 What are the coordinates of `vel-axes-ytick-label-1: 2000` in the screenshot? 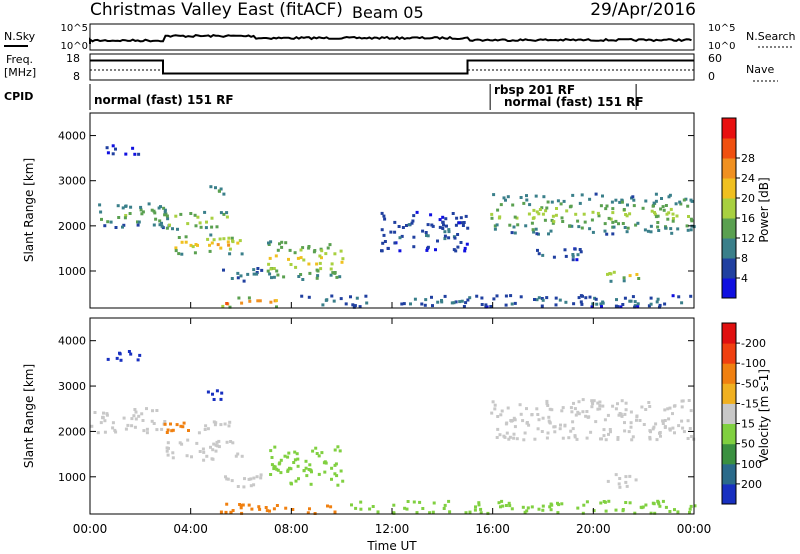 It's located at (72, 431).